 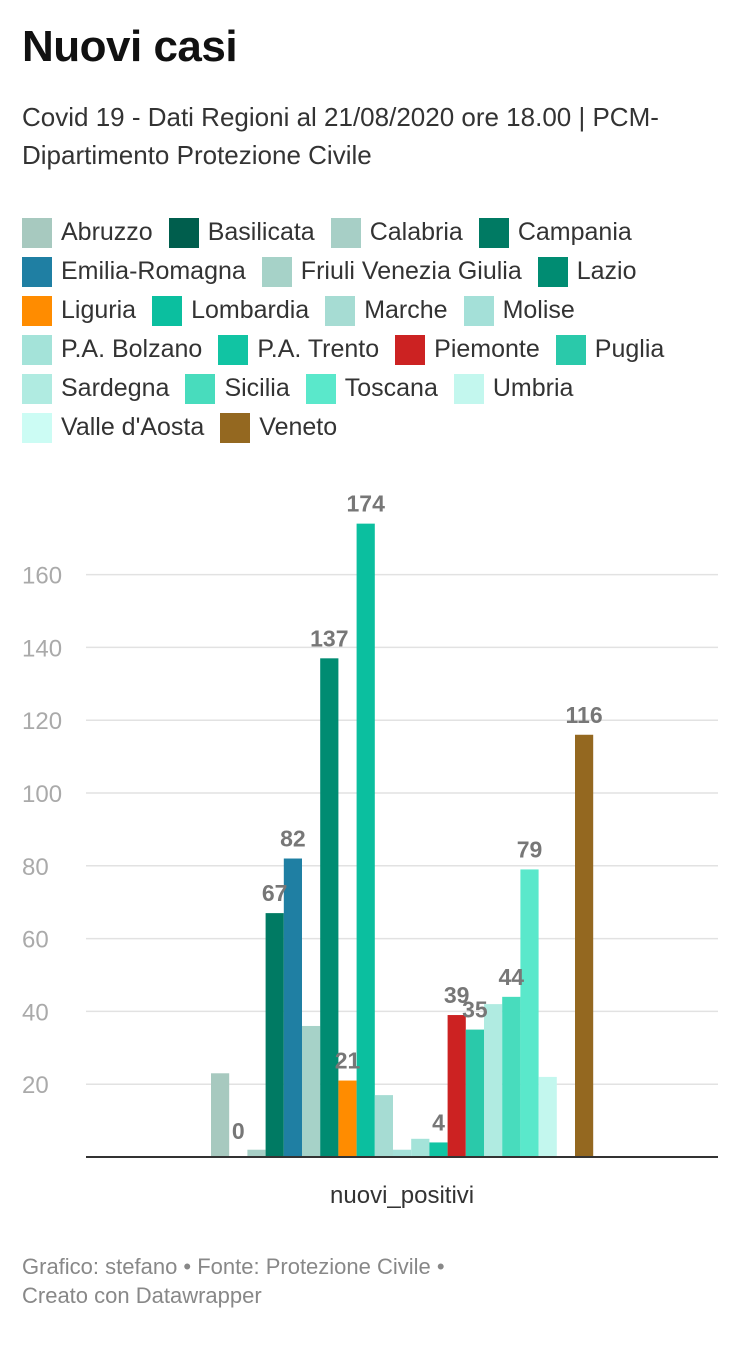 I want to click on legend-label: Abruzzo, so click(x=107, y=232).